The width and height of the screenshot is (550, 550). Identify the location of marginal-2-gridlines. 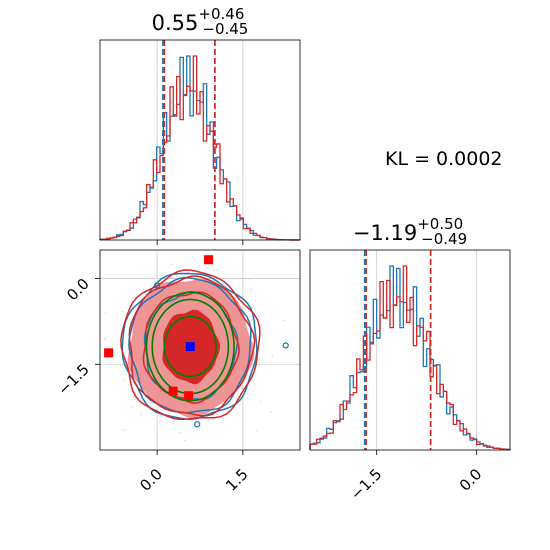
(427, 350).